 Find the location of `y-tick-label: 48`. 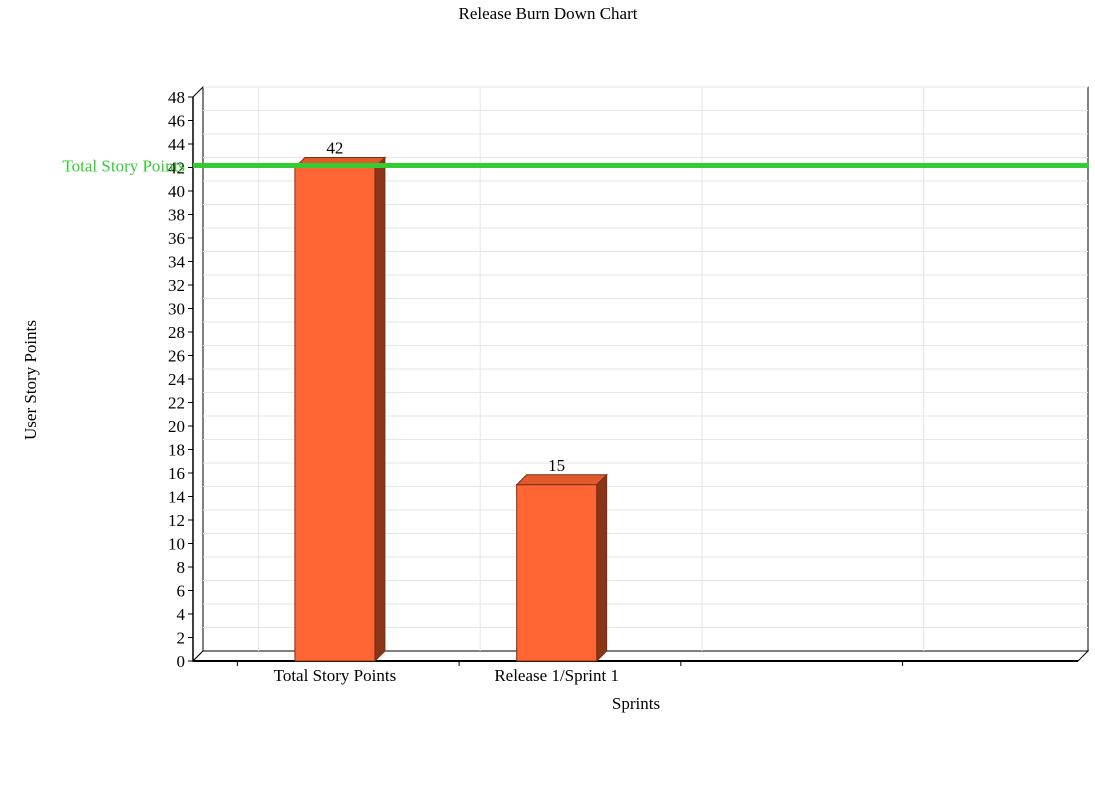

y-tick-label: 48 is located at coordinates (176, 97).